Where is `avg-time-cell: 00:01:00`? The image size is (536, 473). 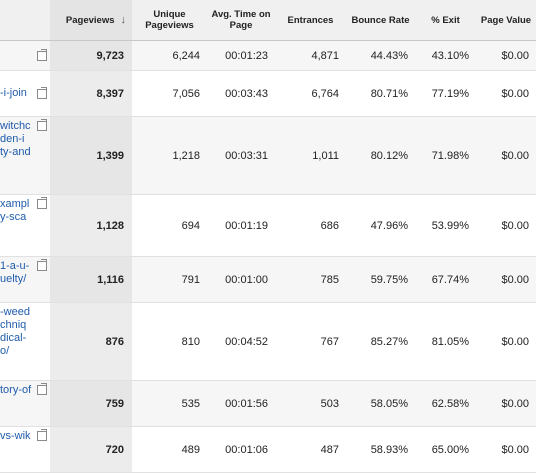 avg-time-cell: 00:01:00 is located at coordinates (241, 279).